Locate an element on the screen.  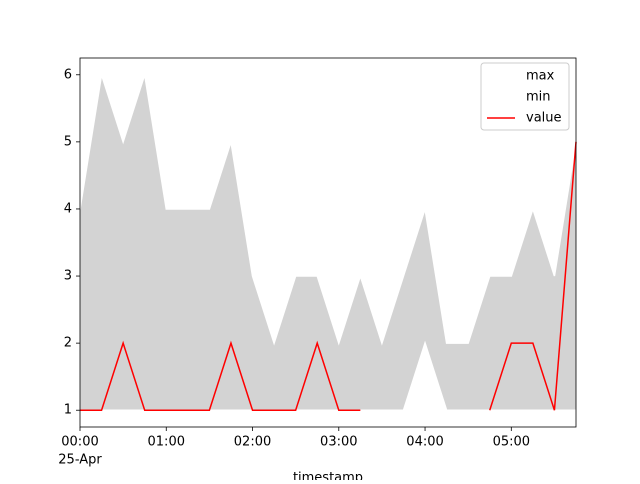
x-tick-label: 05:00 is located at coordinates (511, 442).